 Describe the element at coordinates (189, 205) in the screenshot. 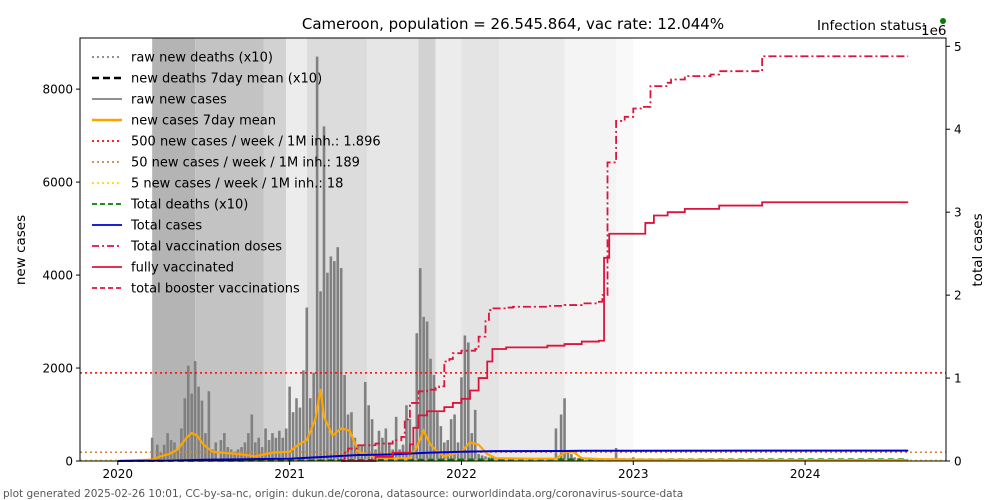

I see `legend-label: Total deaths (x10)` at that location.